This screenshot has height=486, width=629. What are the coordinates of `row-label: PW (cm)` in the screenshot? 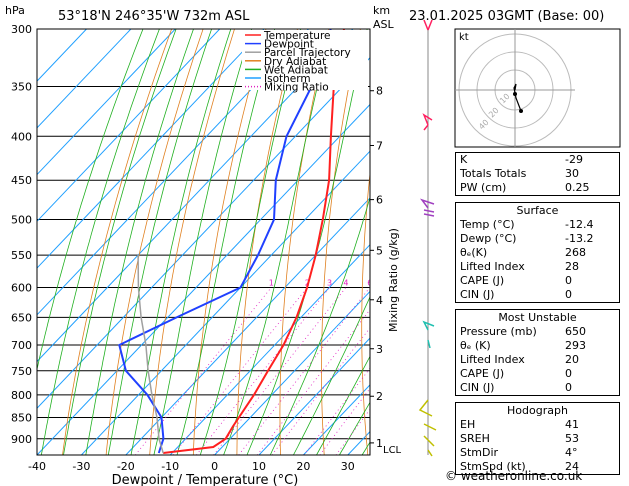 It's located at (483, 187).